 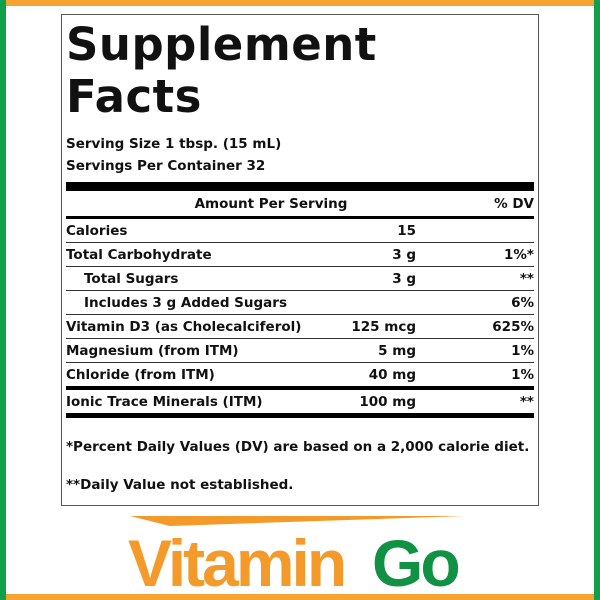 What do you see at coordinates (300, 231) in the screenshot?
I see `table-row: Calories 15` at bounding box center [300, 231].